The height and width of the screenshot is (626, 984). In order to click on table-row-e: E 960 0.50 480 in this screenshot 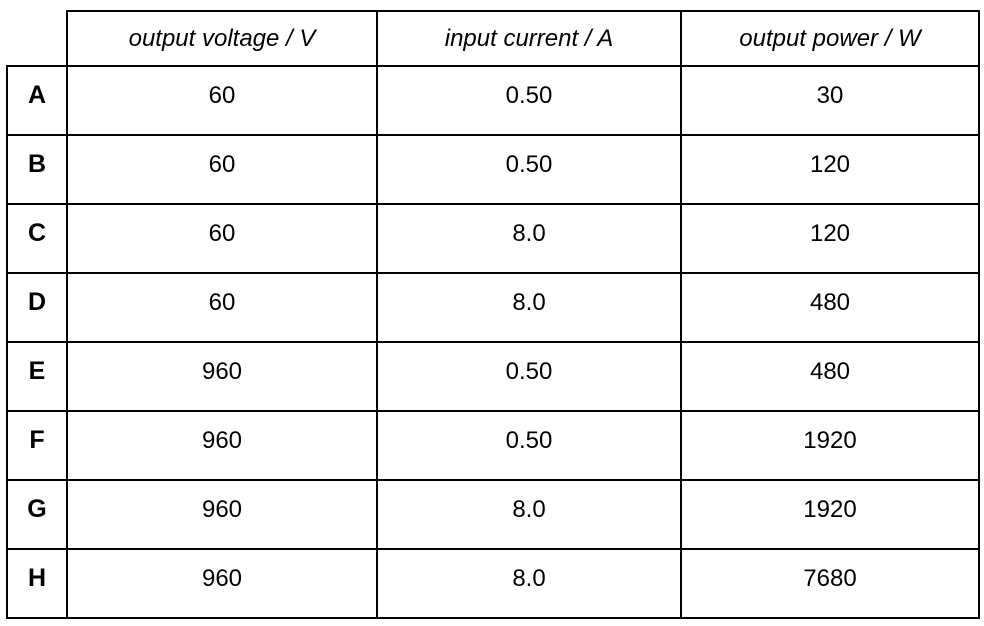, I will do `click(493, 376)`.